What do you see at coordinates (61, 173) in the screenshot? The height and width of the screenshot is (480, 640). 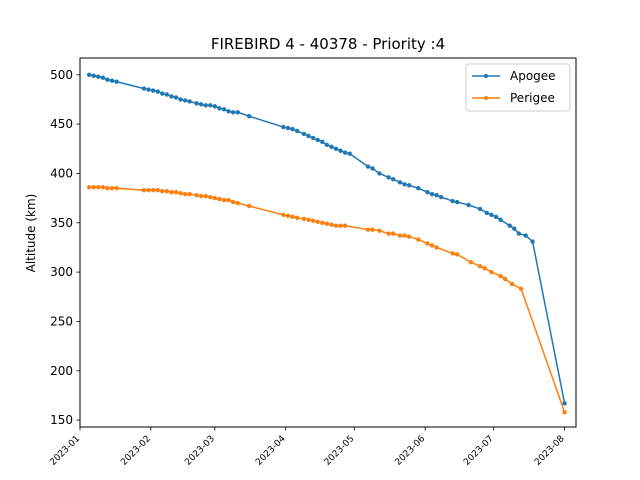 I see `y-tick-label: 400` at bounding box center [61, 173].